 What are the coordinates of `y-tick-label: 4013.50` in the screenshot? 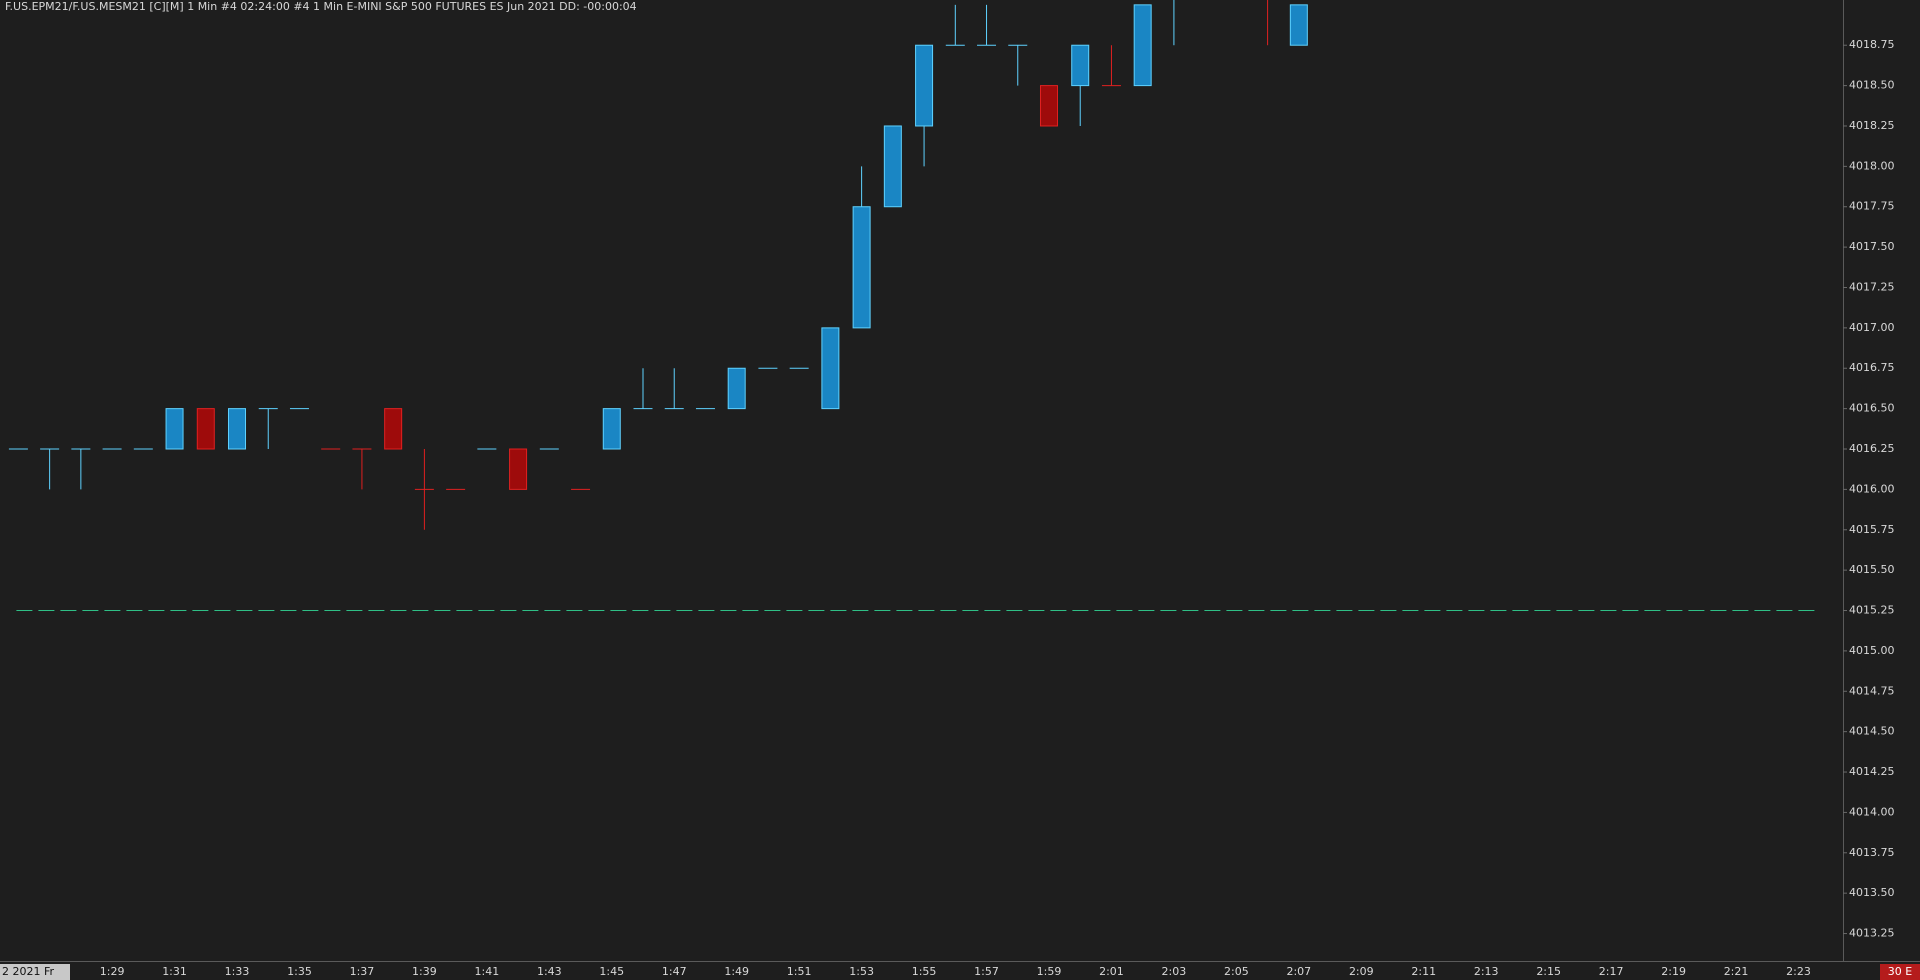 It's located at (1872, 892).